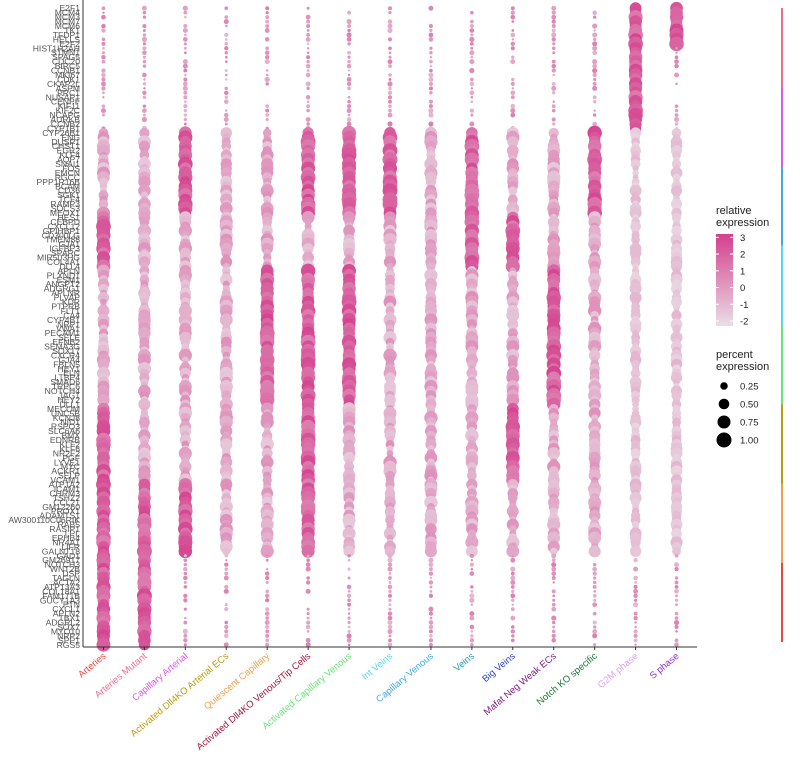 This screenshot has height=763, width=800. What do you see at coordinates (185, 17) in the screenshot?
I see `dot-MCM3-Capillary Arterial` at bounding box center [185, 17].